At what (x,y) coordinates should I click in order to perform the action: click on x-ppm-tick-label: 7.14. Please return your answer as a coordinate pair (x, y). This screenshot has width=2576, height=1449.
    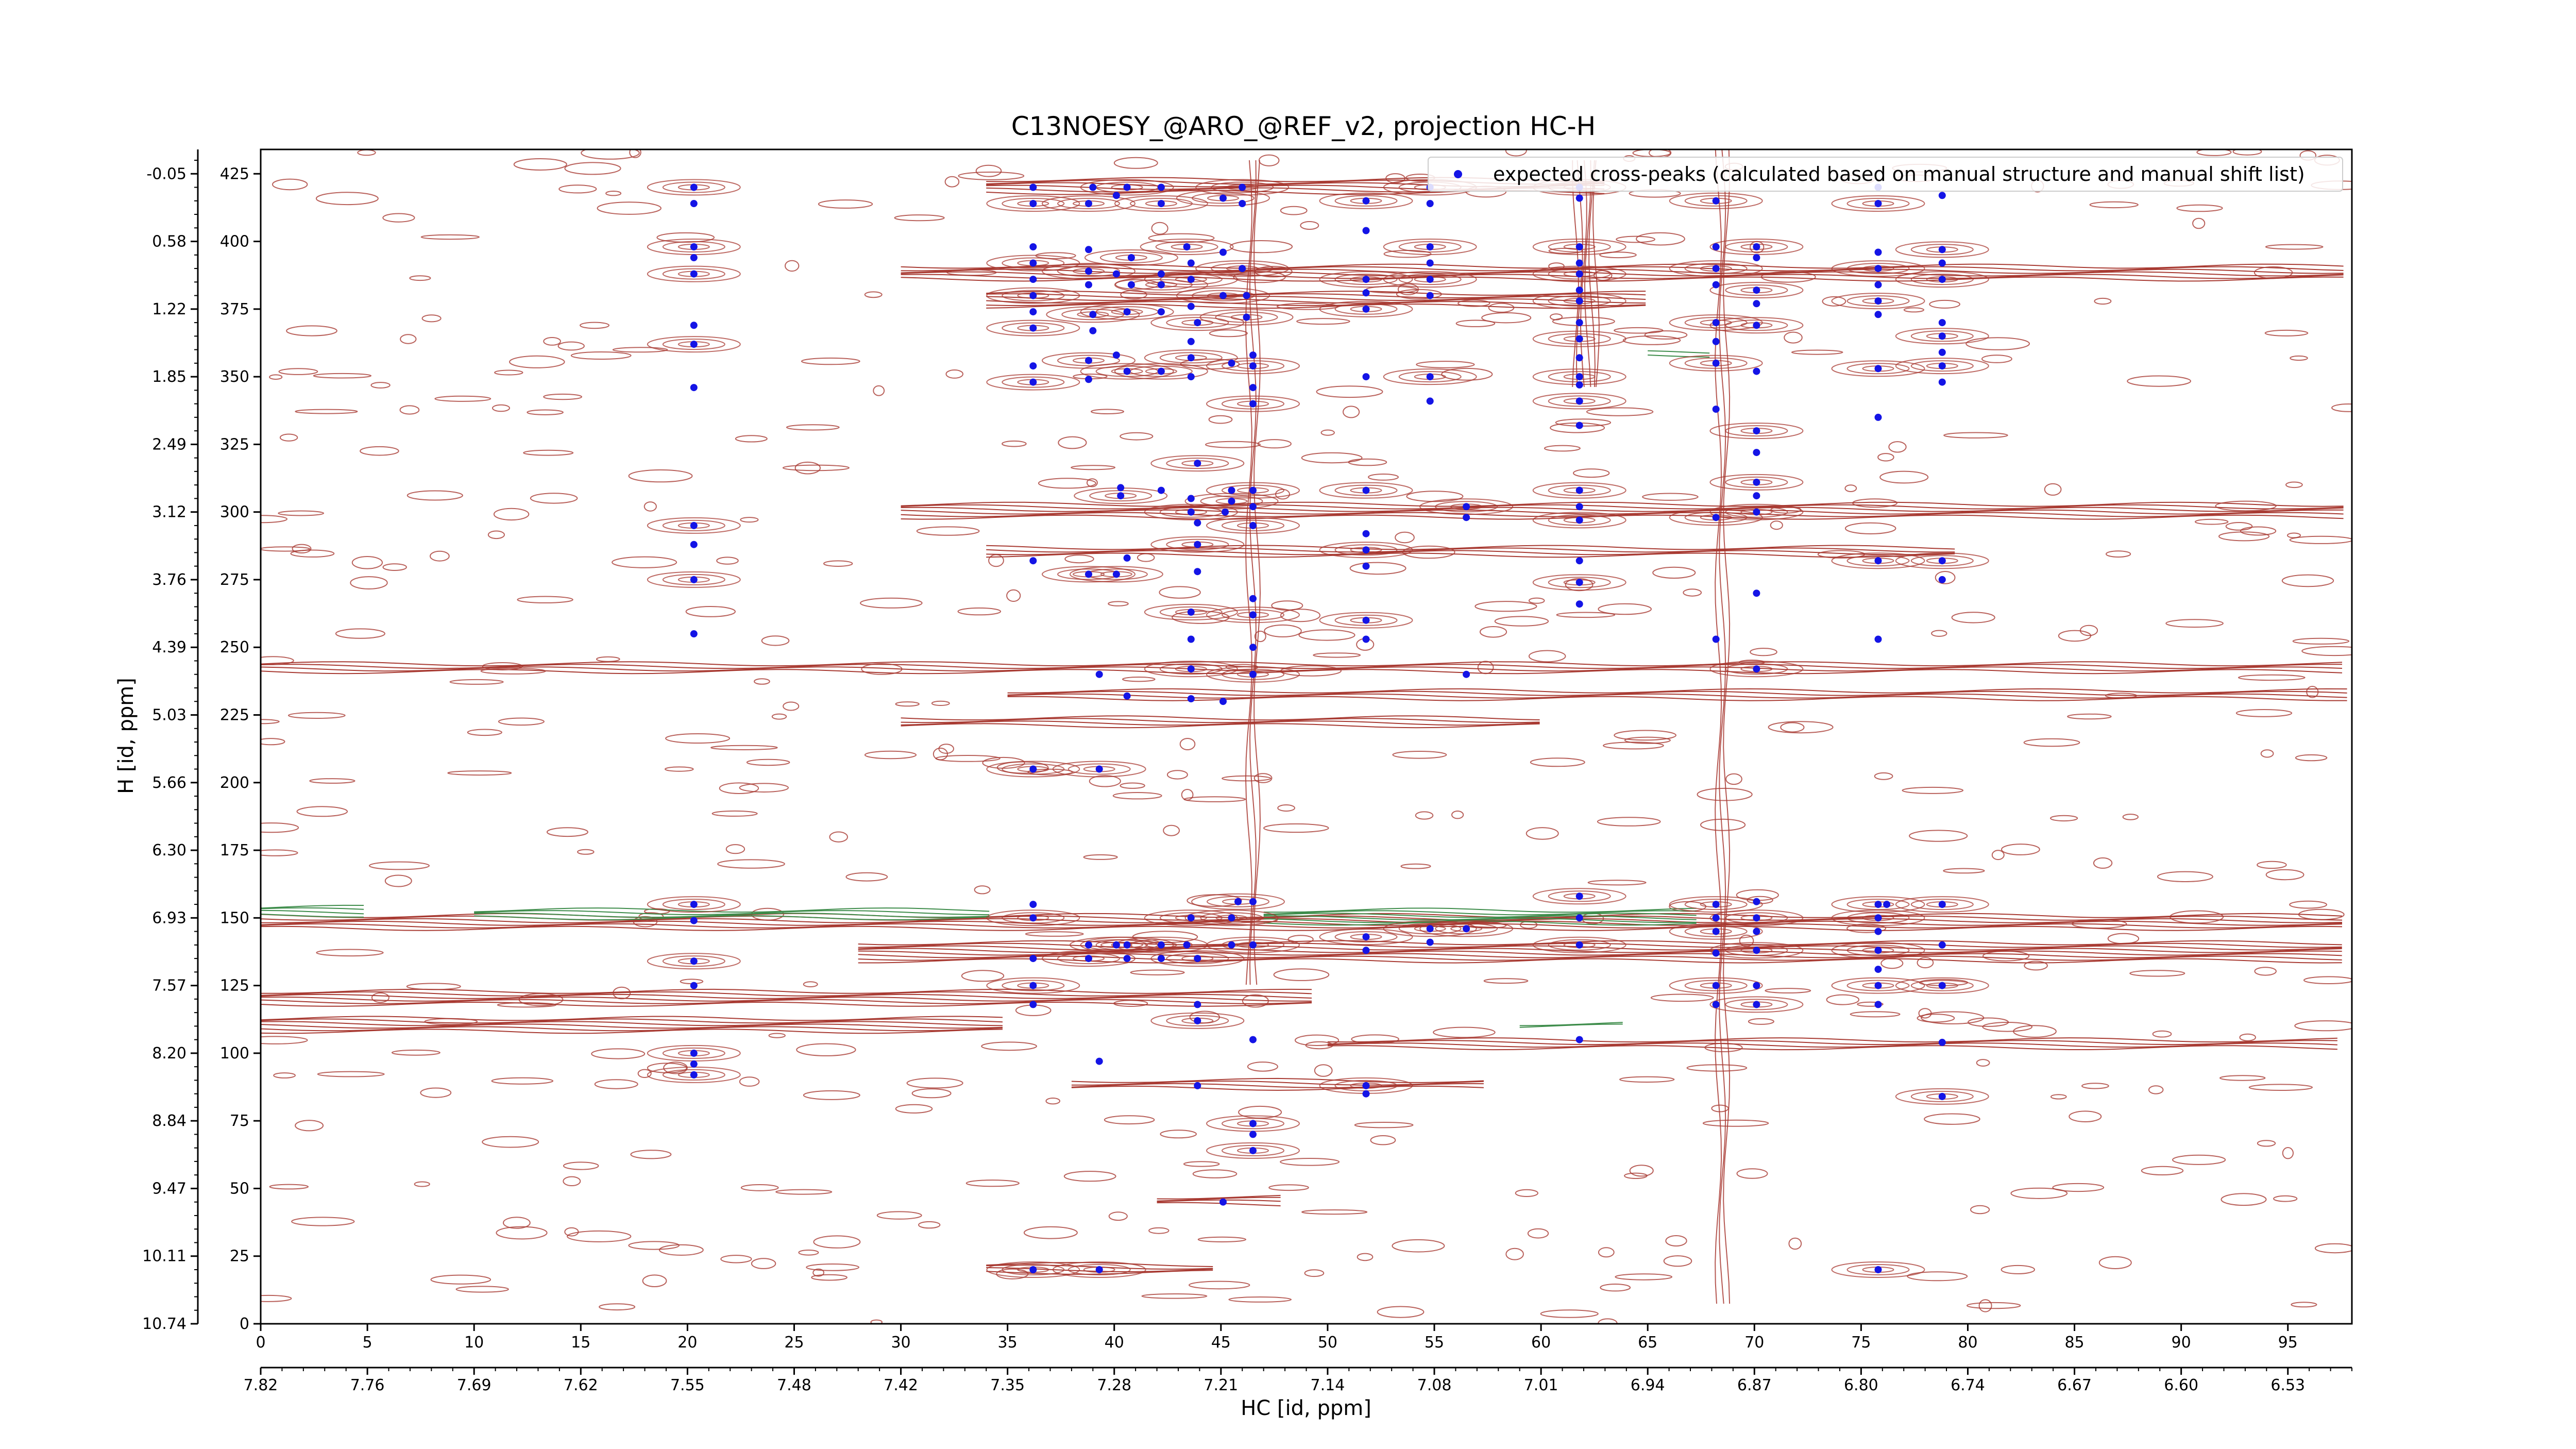
    Looking at the image, I should click on (1328, 1385).